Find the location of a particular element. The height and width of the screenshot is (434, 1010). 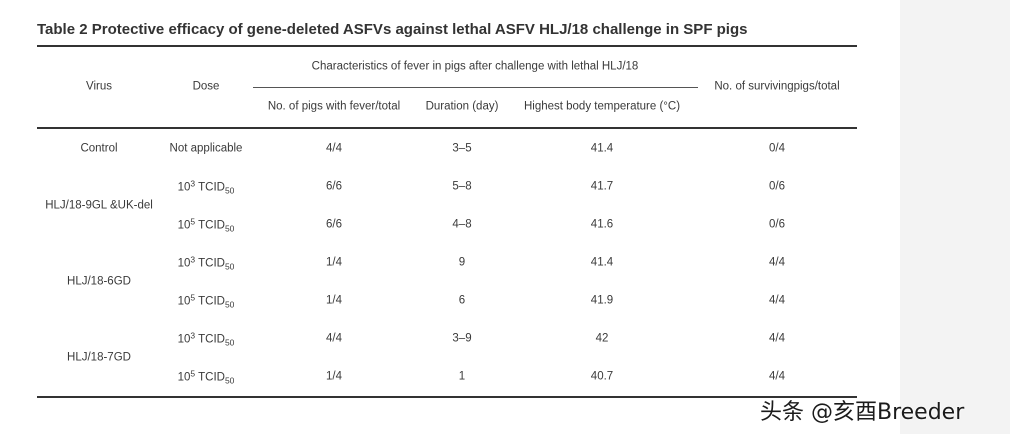

duration-cell: 5–8 is located at coordinates (462, 186).